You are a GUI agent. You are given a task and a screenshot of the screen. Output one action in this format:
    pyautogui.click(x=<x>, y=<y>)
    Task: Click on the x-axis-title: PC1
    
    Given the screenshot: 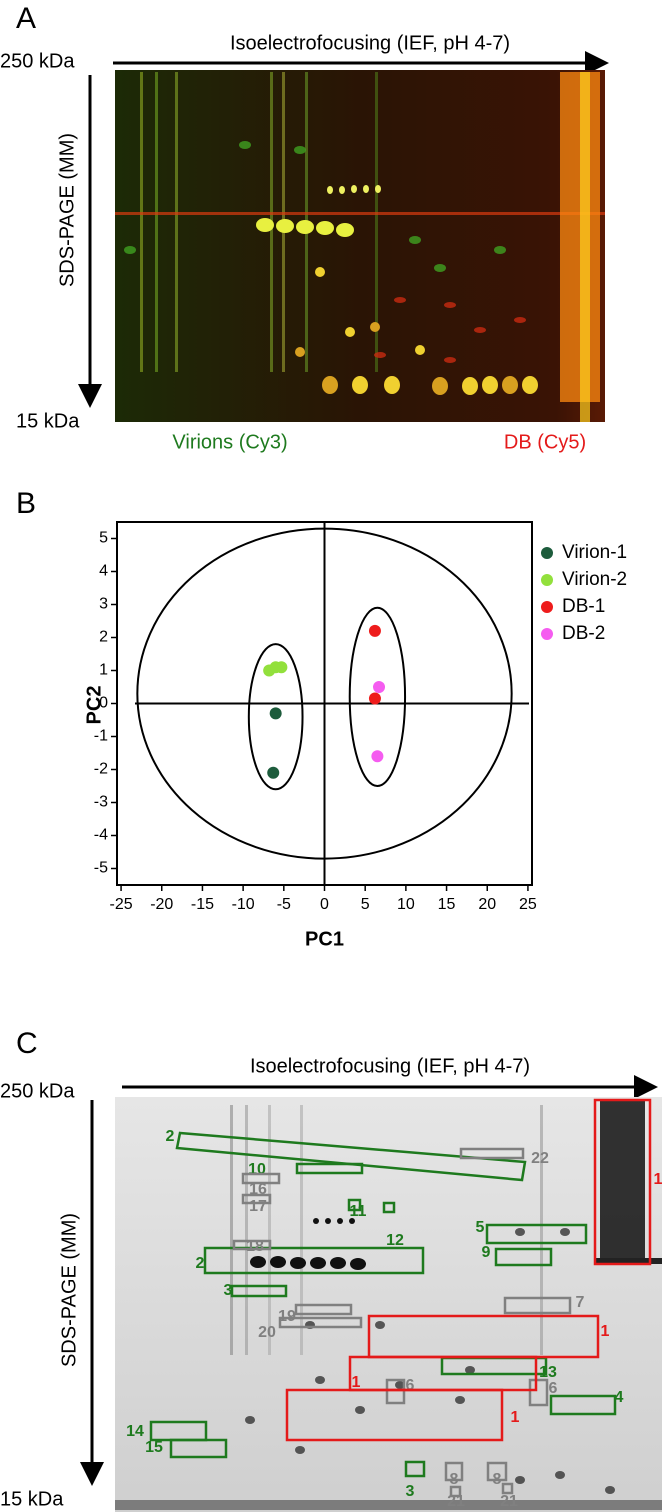 What is the action you would take?
    pyautogui.click(x=324, y=939)
    